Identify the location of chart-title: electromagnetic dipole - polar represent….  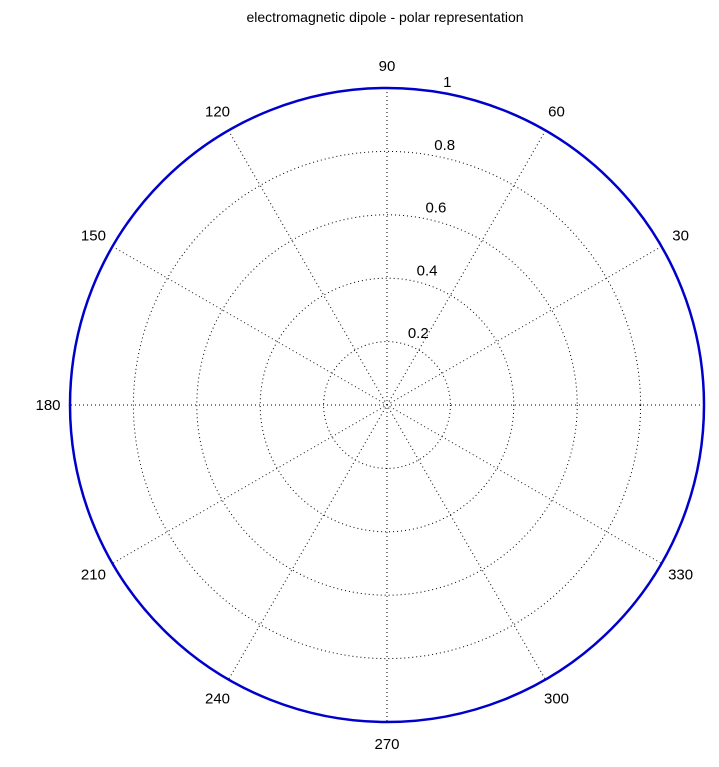
(384, 17).